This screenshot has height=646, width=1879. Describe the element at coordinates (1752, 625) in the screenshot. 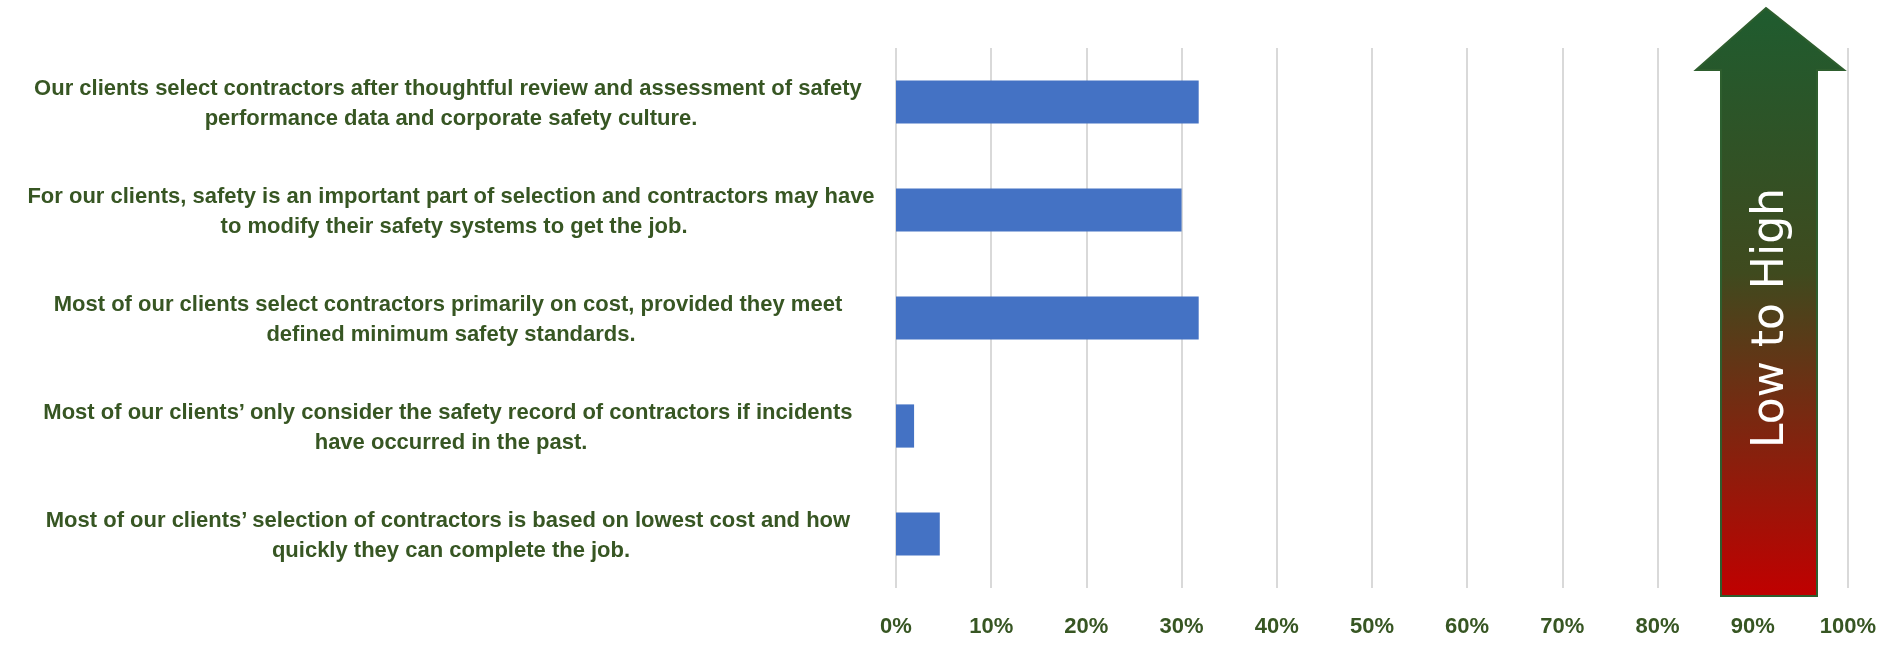

I see `x-tick-label: 90%` at that location.